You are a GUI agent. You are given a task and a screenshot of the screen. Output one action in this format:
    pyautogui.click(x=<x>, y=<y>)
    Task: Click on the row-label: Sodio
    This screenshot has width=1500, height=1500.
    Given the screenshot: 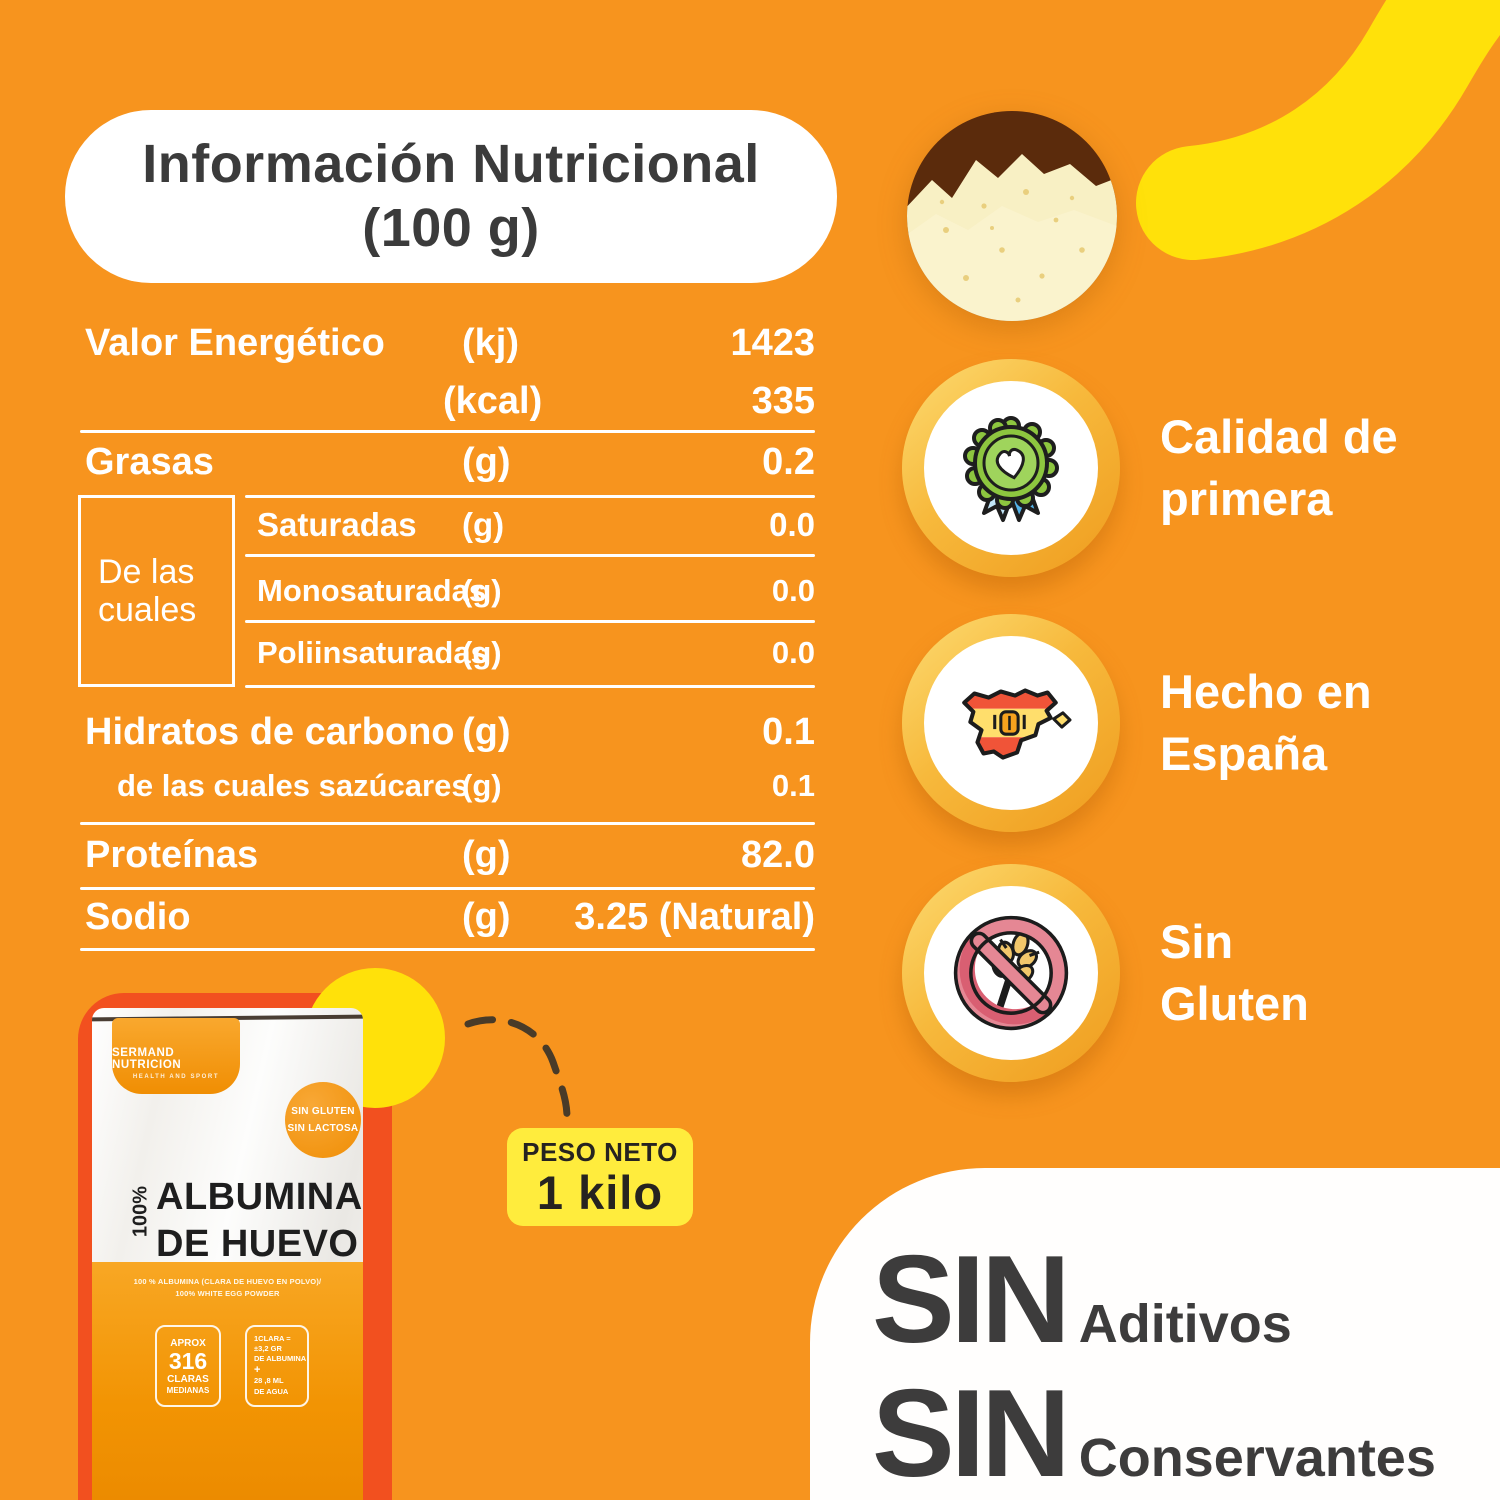 What is the action you would take?
    pyautogui.click(x=138, y=917)
    